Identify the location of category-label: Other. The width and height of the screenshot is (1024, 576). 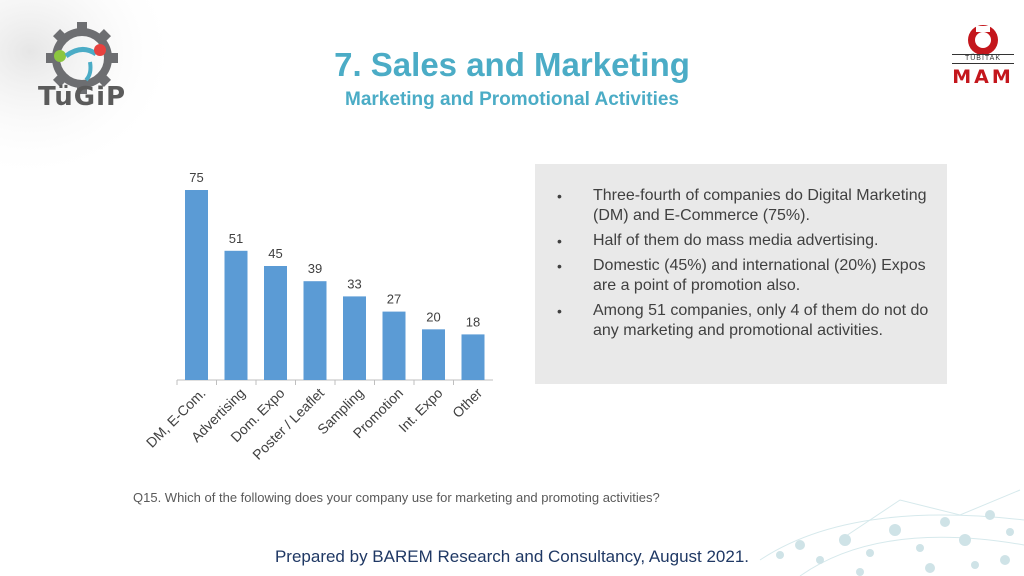
(467, 403).